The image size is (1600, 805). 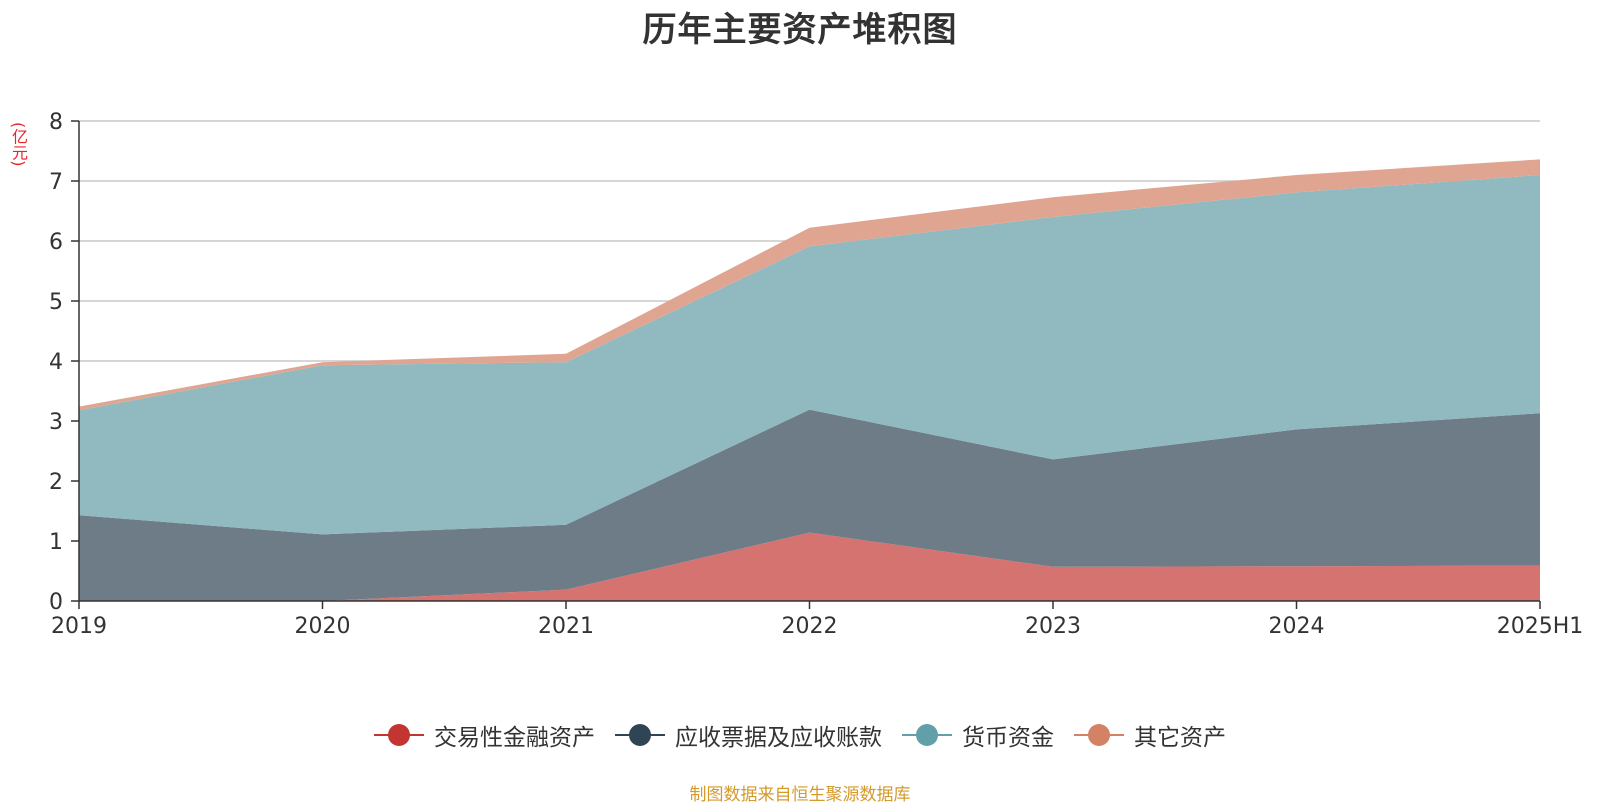 What do you see at coordinates (56, 122) in the screenshot?
I see `y-tick-label: 8` at bounding box center [56, 122].